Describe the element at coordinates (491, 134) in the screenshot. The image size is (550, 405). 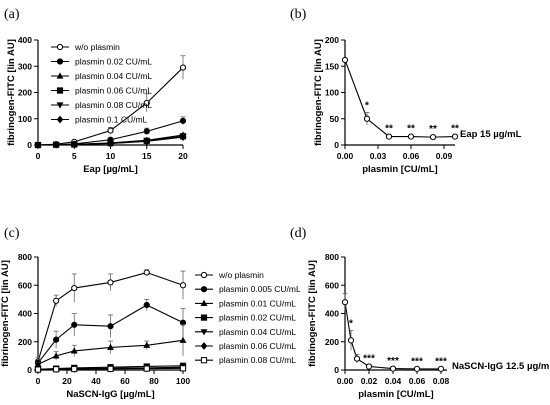
I see `condition-label: Eap 15 µg/mL` at that location.